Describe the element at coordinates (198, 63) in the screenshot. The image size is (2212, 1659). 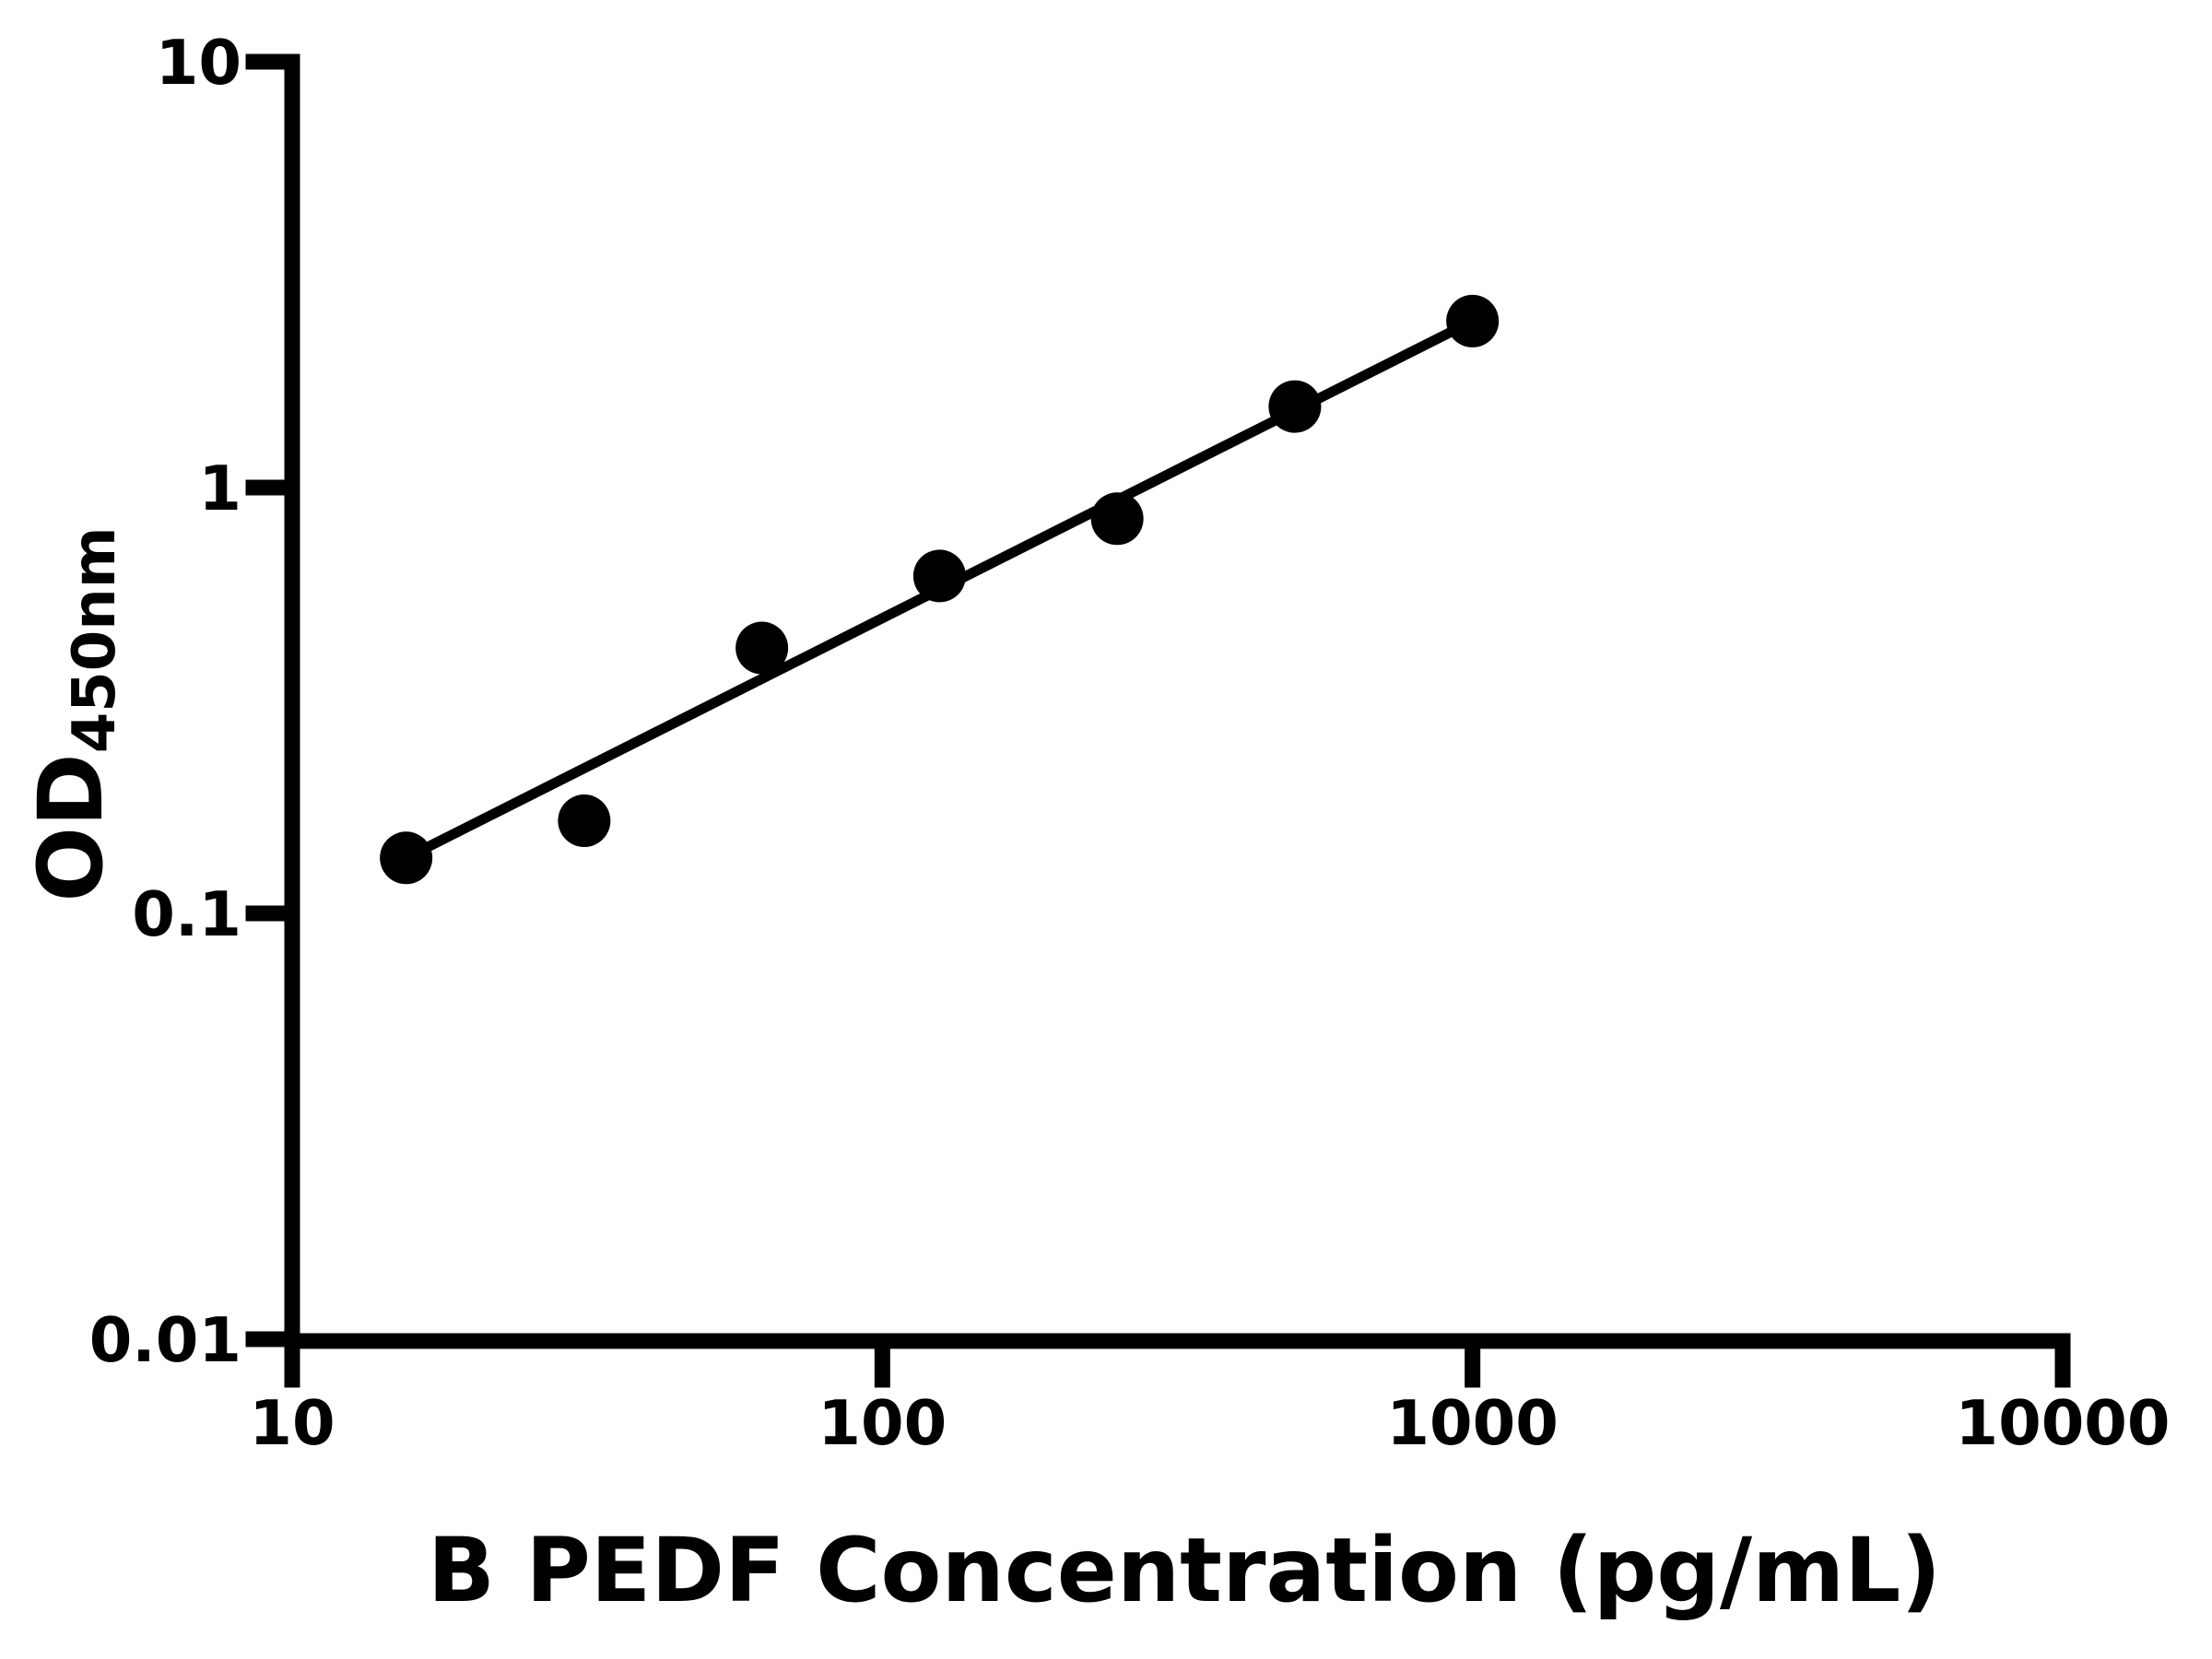
I see `y-tick-label: 10` at that location.